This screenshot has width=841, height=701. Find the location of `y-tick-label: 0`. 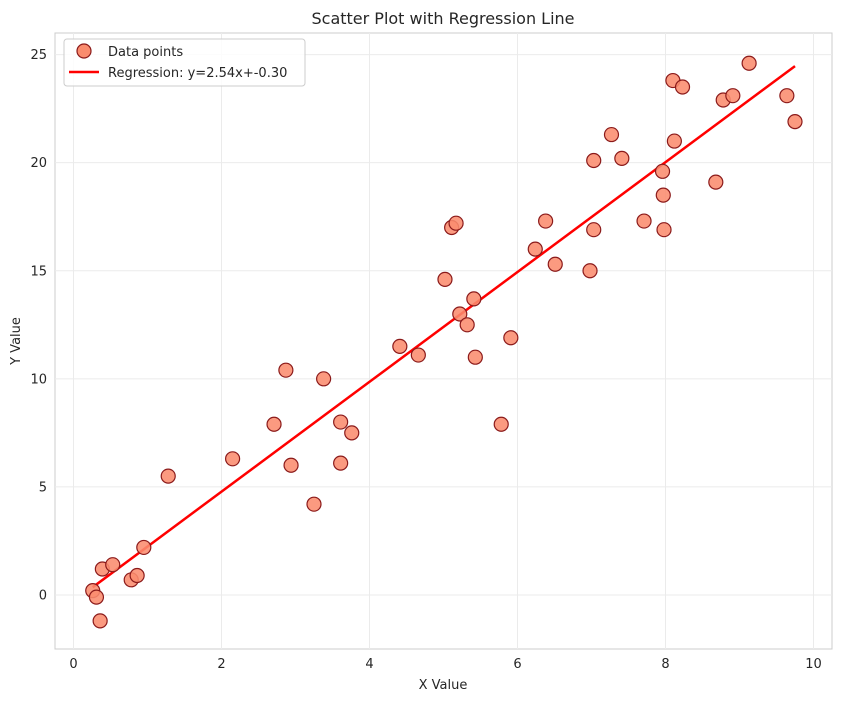

y-tick-label: 0 is located at coordinates (43, 595).